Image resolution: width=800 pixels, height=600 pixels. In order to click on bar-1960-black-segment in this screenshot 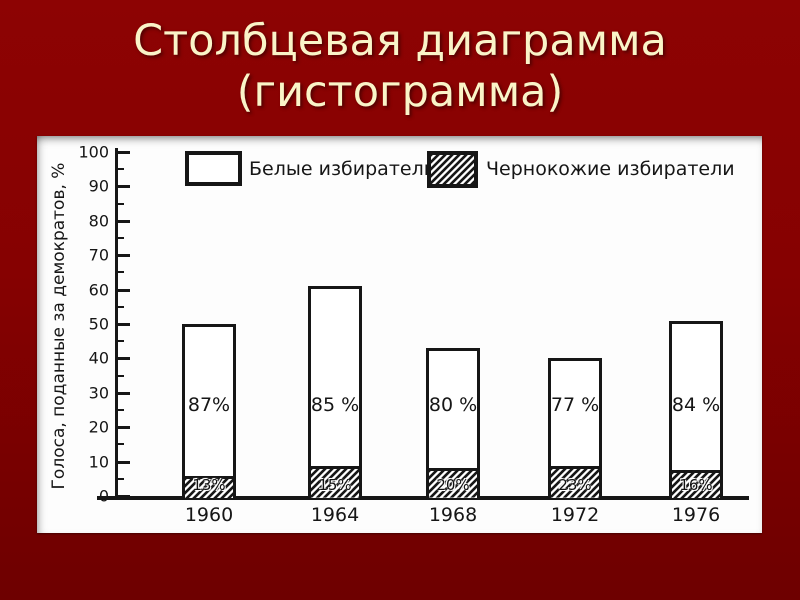, I will do `click(209, 486)`.